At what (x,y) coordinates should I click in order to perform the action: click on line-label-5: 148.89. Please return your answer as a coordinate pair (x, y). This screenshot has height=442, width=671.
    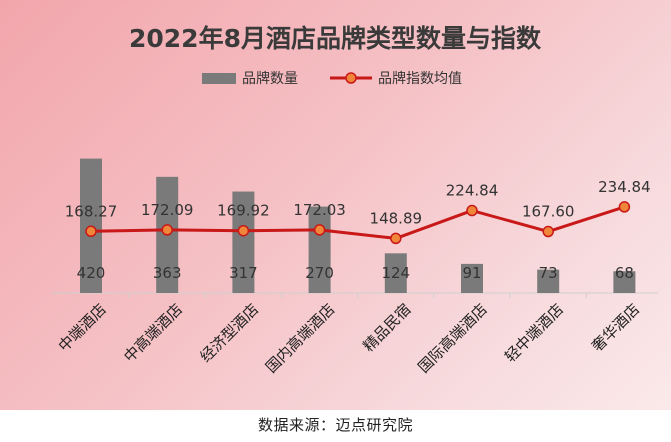
    Looking at the image, I should click on (396, 218).